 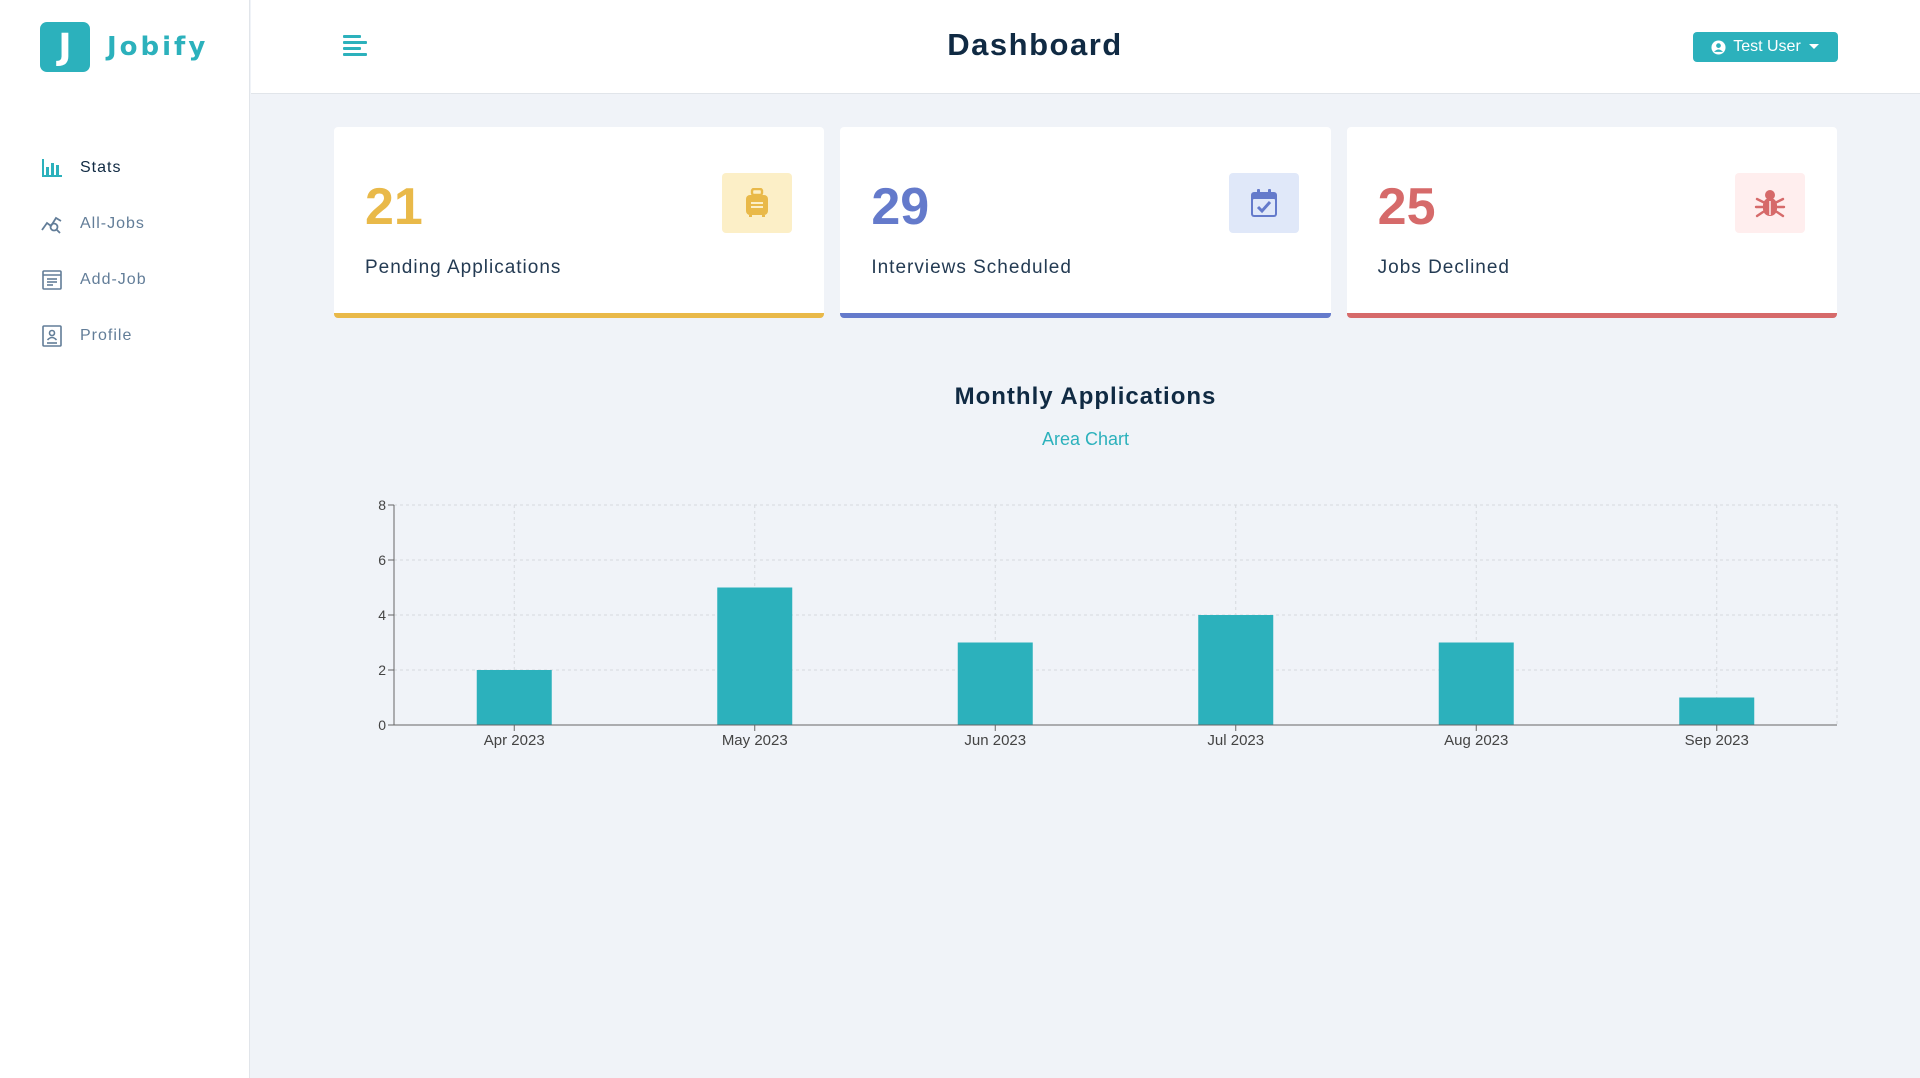 I want to click on stat-label: Interviews Scheduled, so click(x=971, y=267).